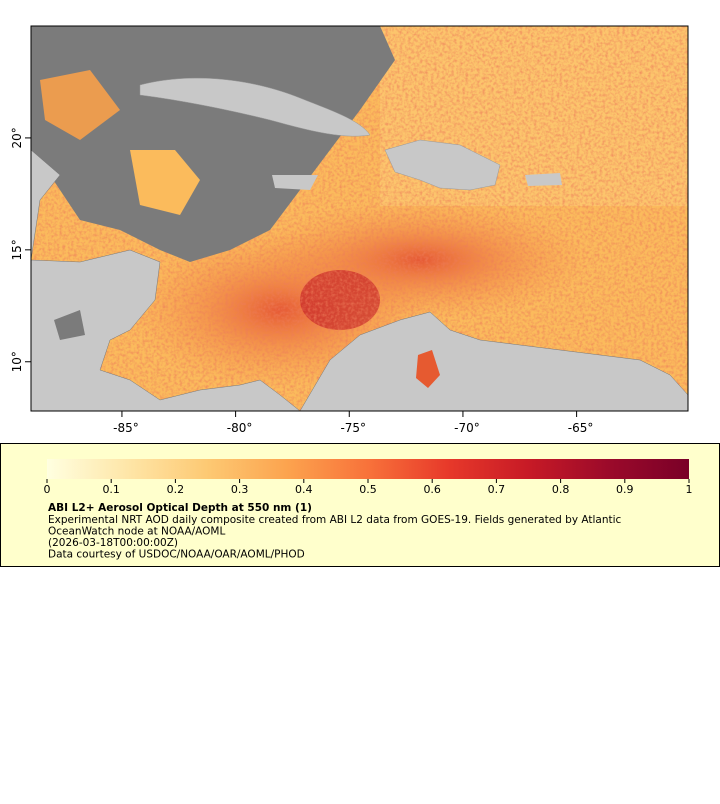  What do you see at coordinates (581, 428) in the screenshot?
I see `x-tick-label: -65°` at bounding box center [581, 428].